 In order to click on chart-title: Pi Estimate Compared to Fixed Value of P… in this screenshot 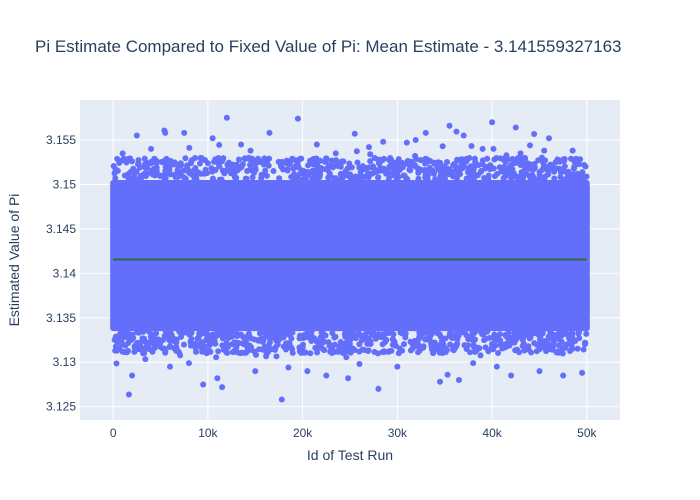, I will do `click(328, 46)`.